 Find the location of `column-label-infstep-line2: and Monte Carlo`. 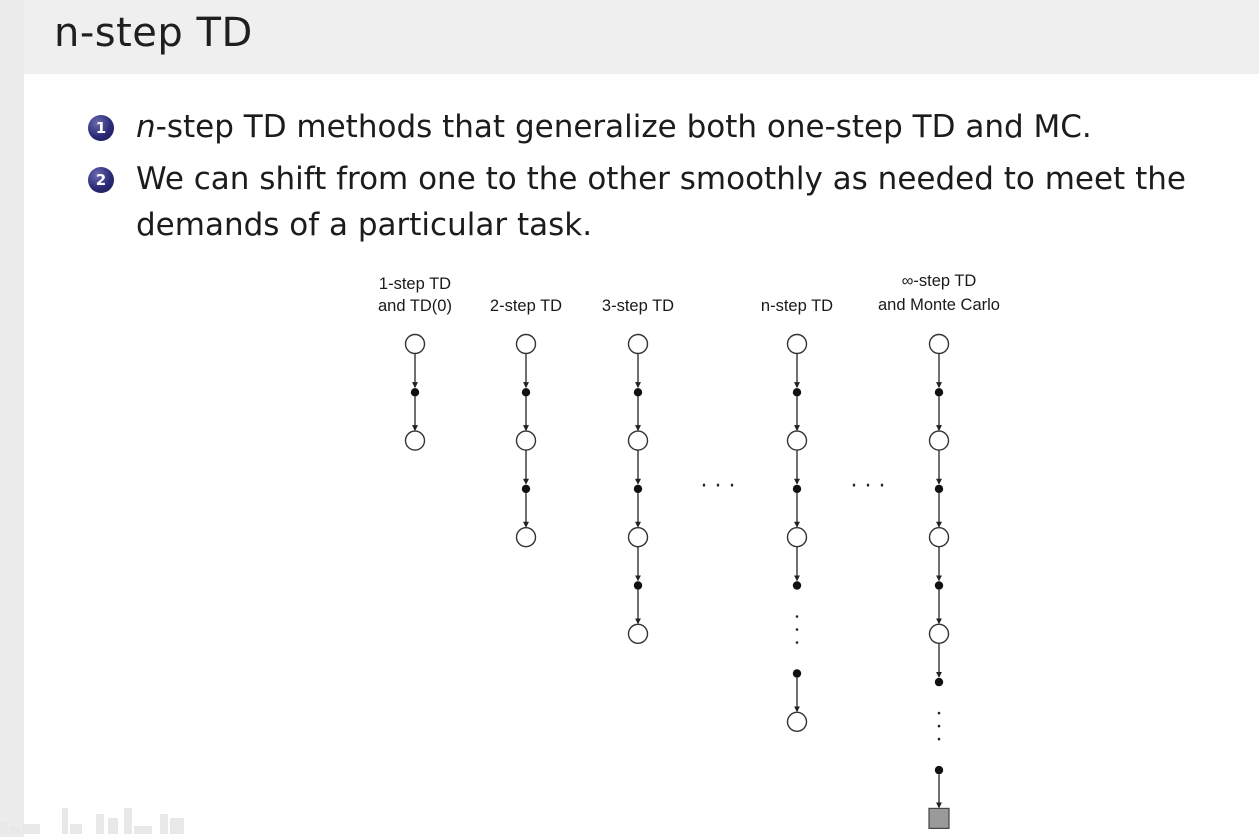

column-label-infstep-line2: and Monte Carlo is located at coordinates (939, 305).